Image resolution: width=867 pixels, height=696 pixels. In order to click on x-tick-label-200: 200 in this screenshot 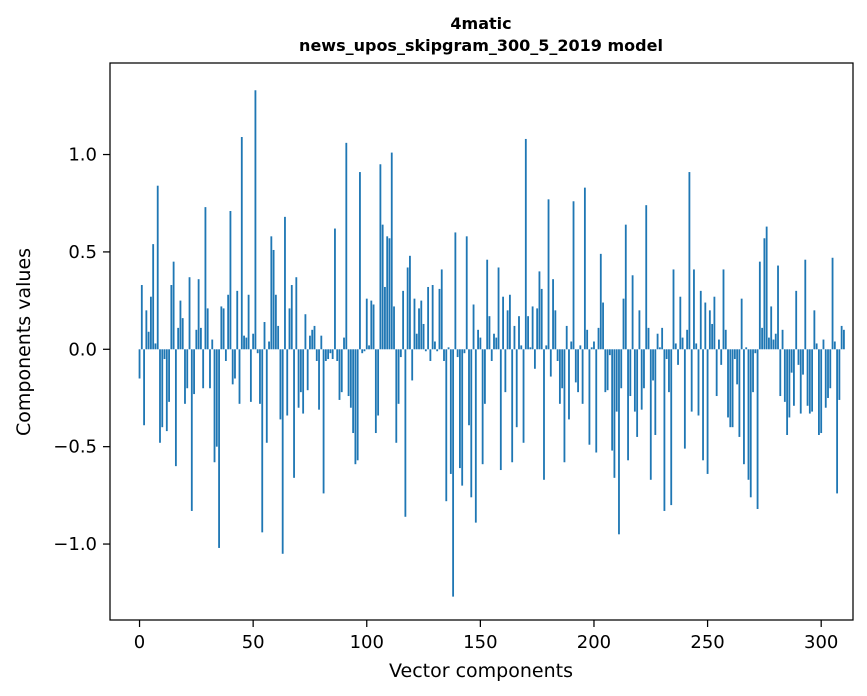, I will do `click(594, 642)`.